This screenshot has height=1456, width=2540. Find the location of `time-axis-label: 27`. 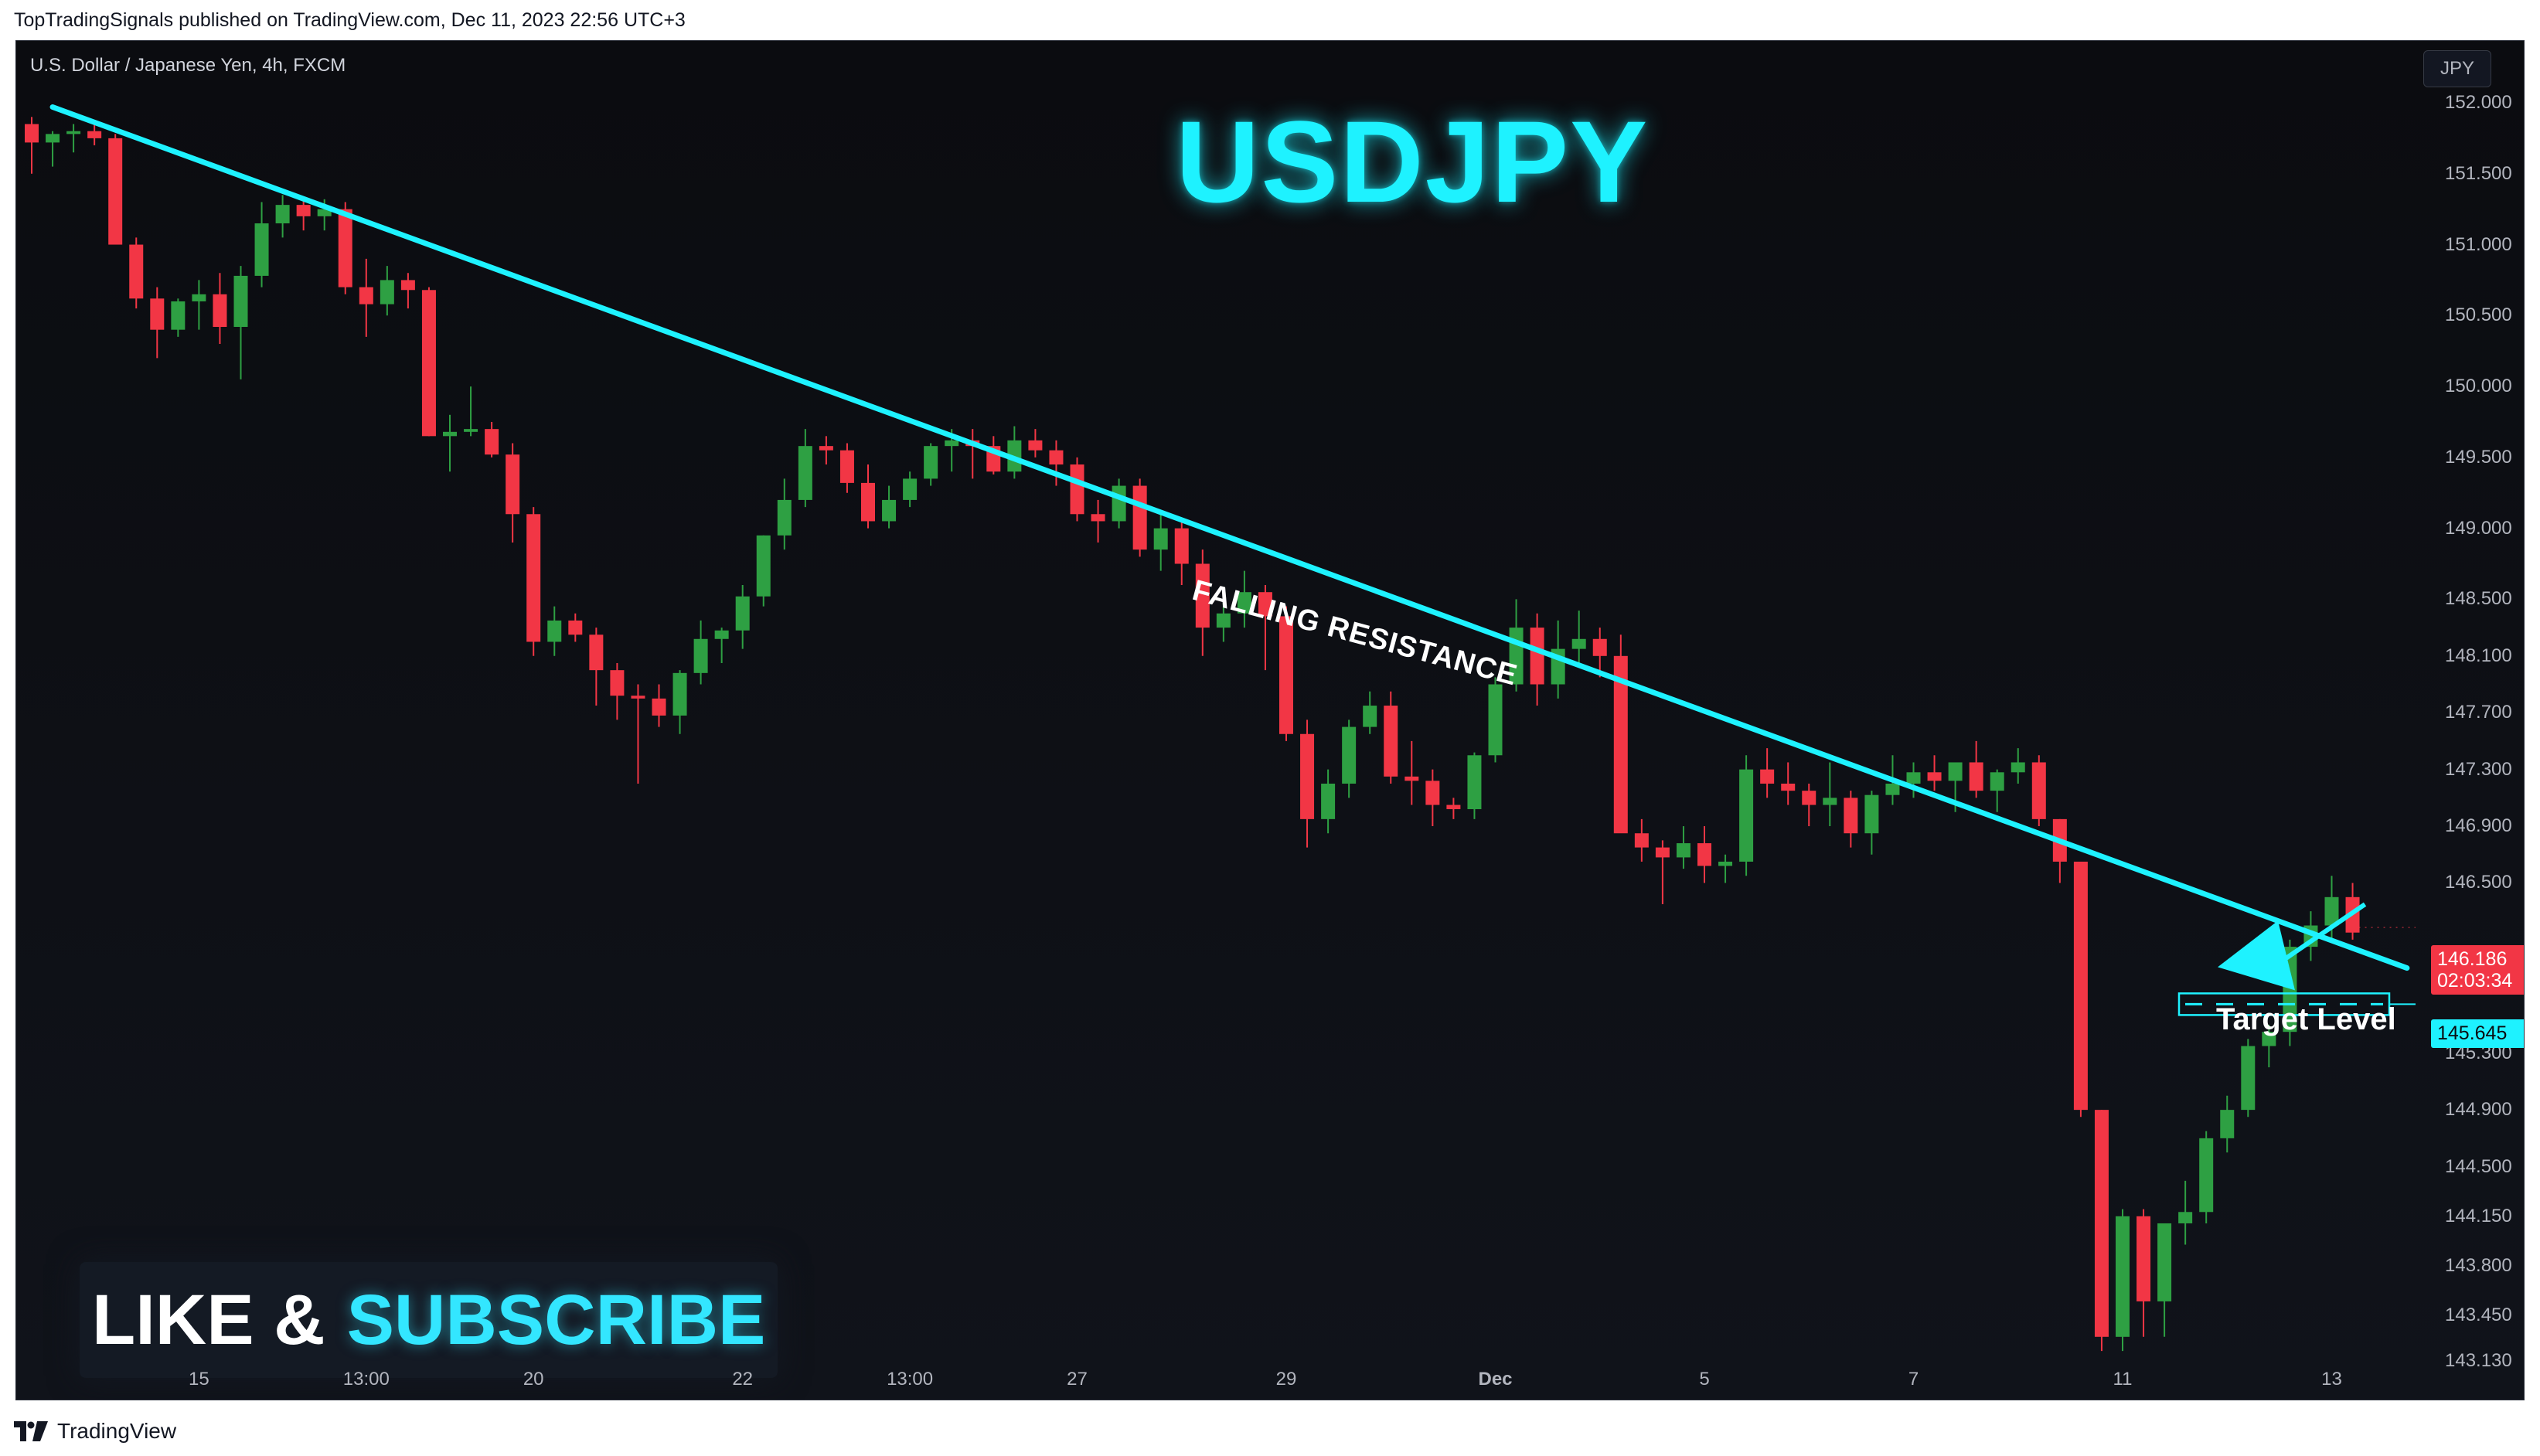

time-axis-label: 27 is located at coordinates (1078, 1380).